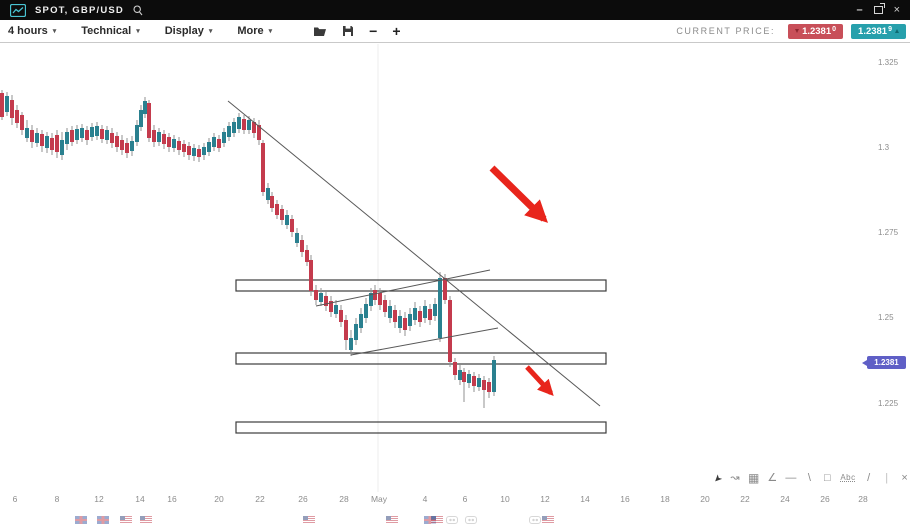 This screenshot has height=528, width=910. What do you see at coordinates (888, 232) in the screenshot?
I see `y-axis-label: 1.275` at bounding box center [888, 232].